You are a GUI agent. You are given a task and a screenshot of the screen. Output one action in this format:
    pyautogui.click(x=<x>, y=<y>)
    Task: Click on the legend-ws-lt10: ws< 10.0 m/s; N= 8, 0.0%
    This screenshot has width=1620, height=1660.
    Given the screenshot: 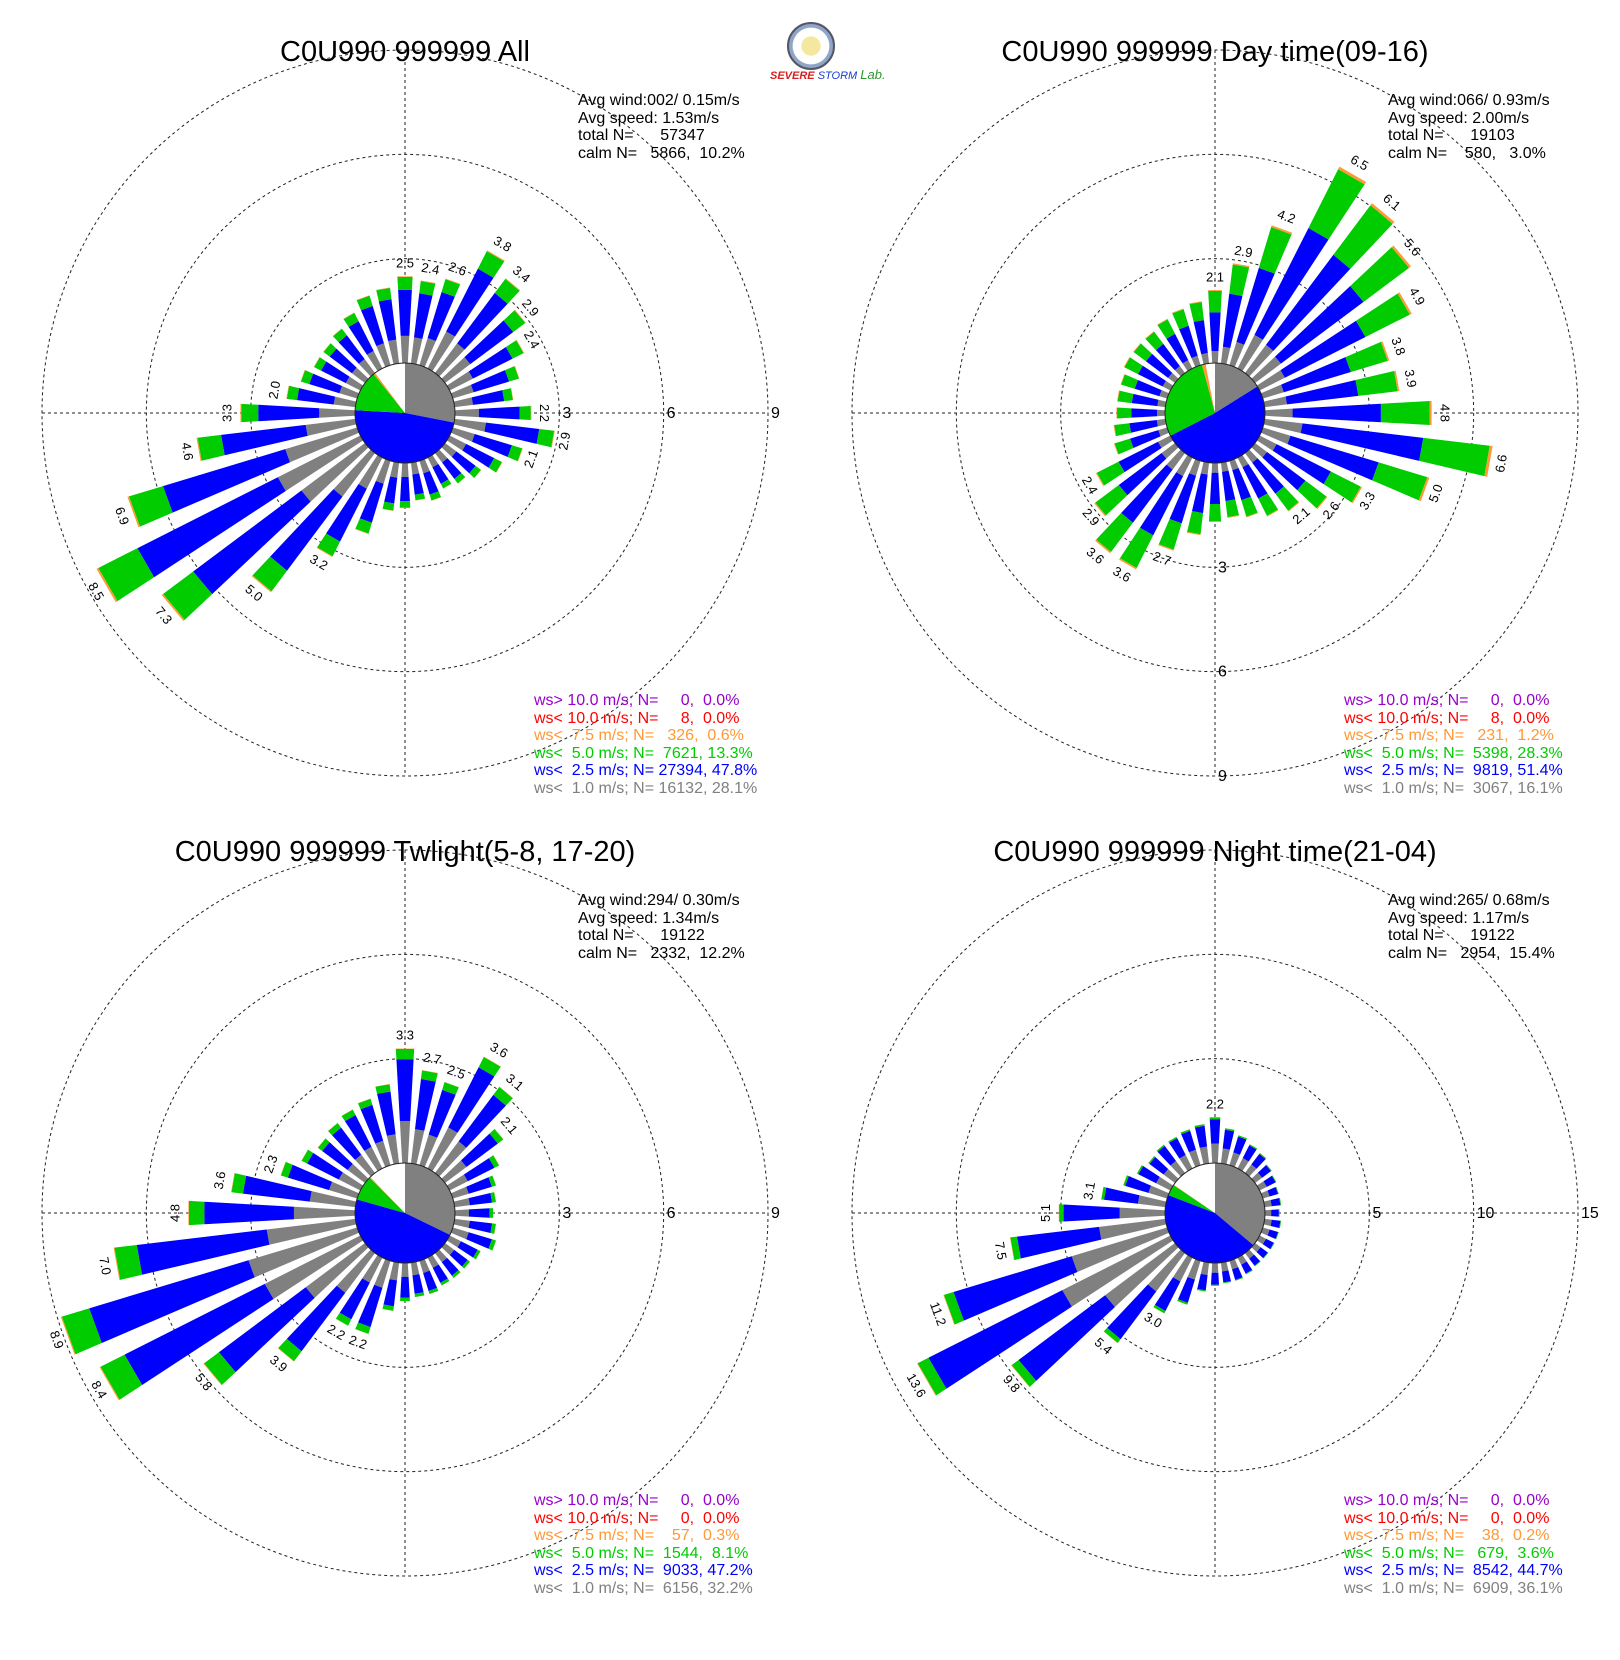 What is the action you would take?
    pyautogui.click(x=637, y=718)
    